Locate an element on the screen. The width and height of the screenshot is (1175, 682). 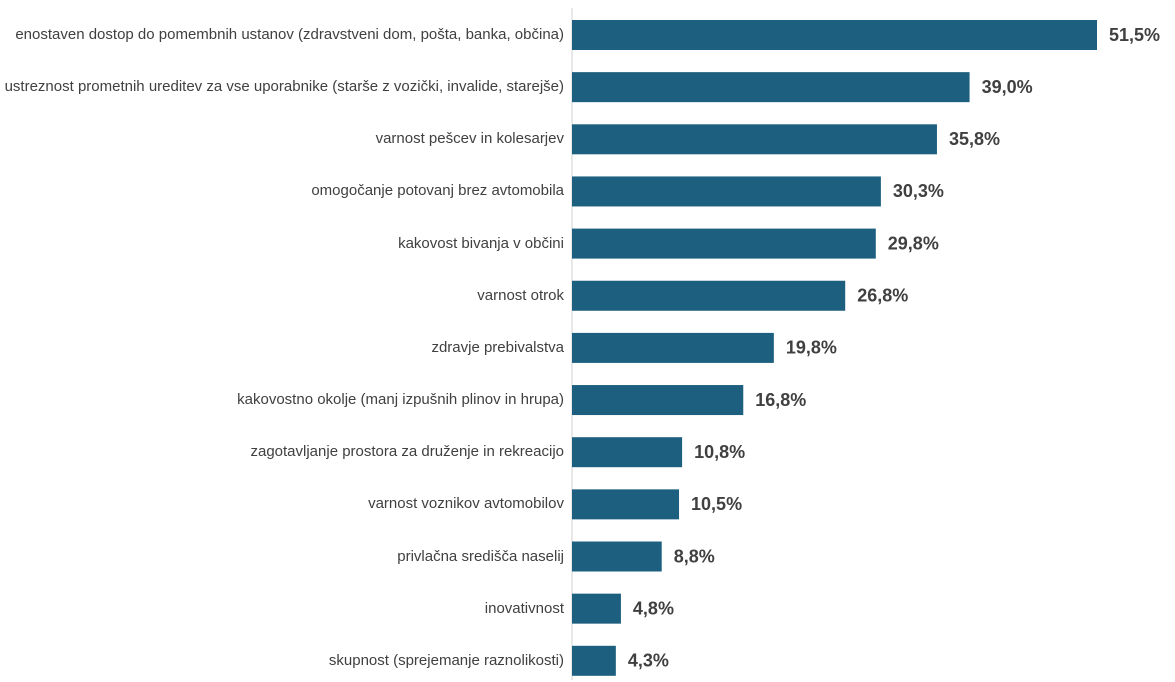
category-label: inovativnost is located at coordinates (524, 608).